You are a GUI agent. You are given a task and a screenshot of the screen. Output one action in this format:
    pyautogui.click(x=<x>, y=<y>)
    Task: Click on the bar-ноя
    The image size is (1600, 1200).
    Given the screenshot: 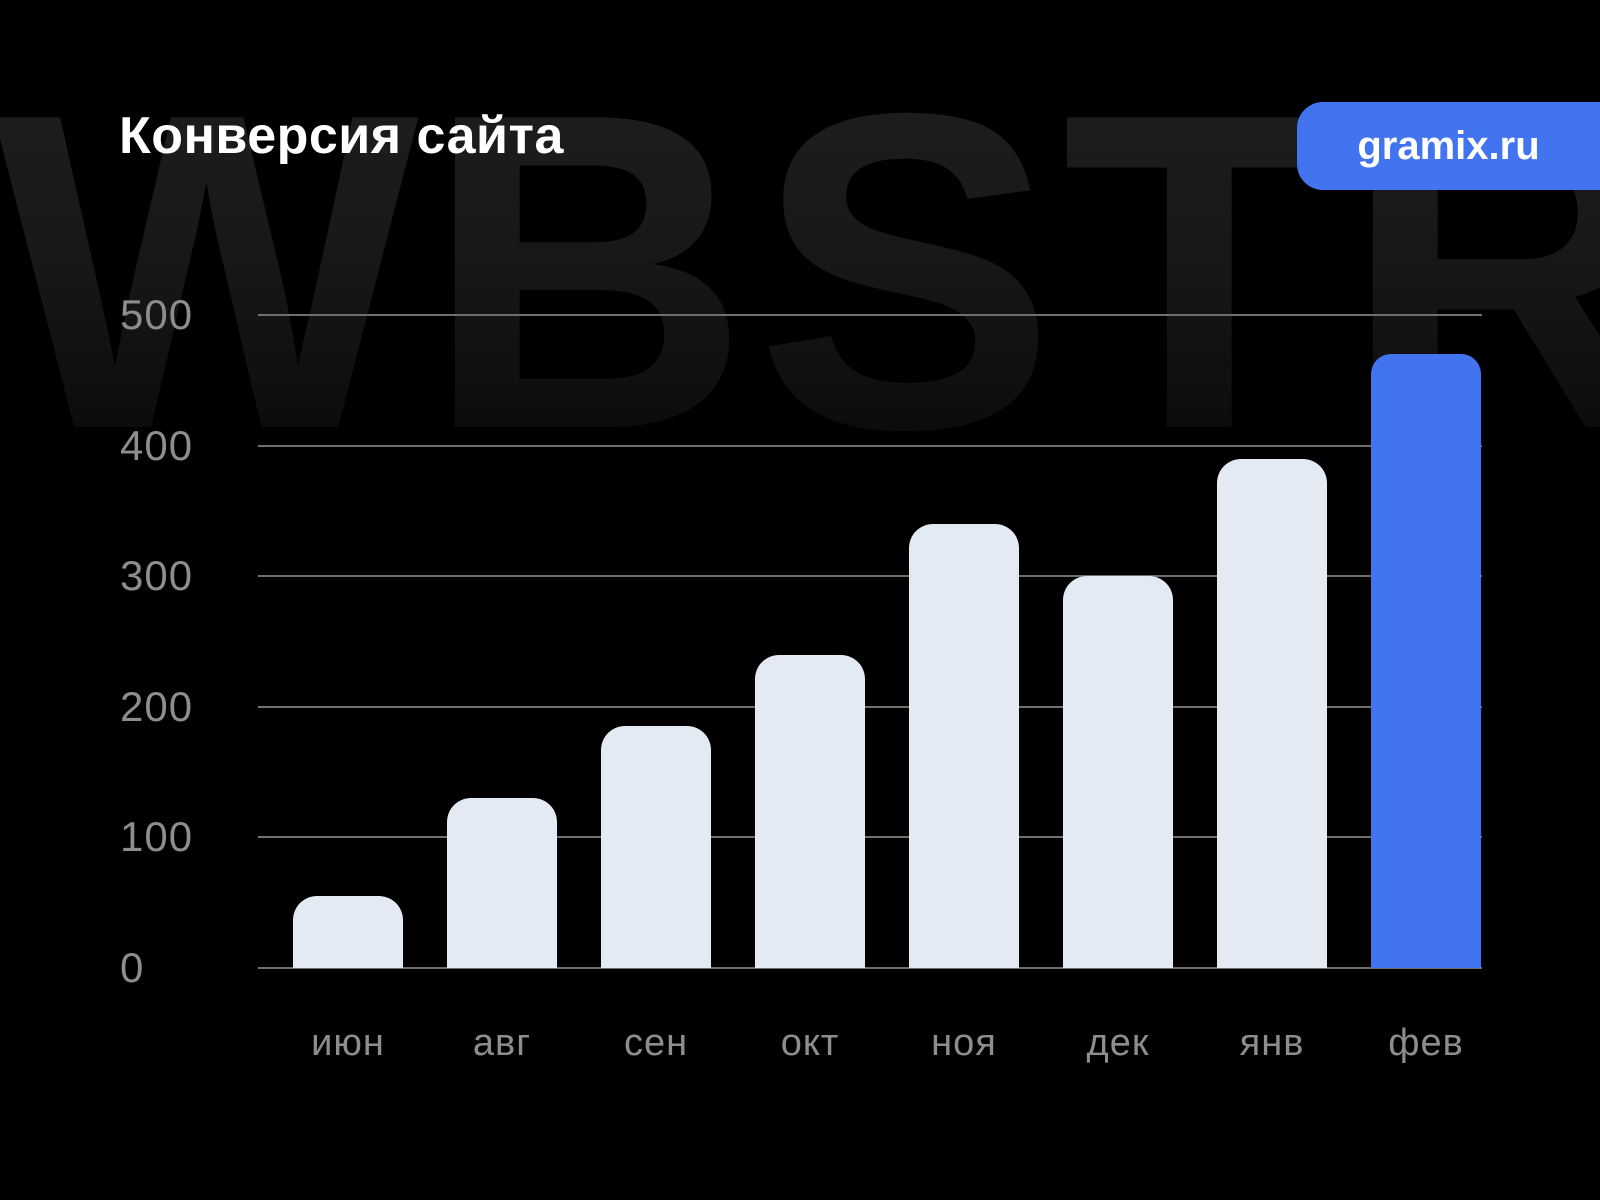 What is the action you would take?
    pyautogui.click(x=964, y=745)
    